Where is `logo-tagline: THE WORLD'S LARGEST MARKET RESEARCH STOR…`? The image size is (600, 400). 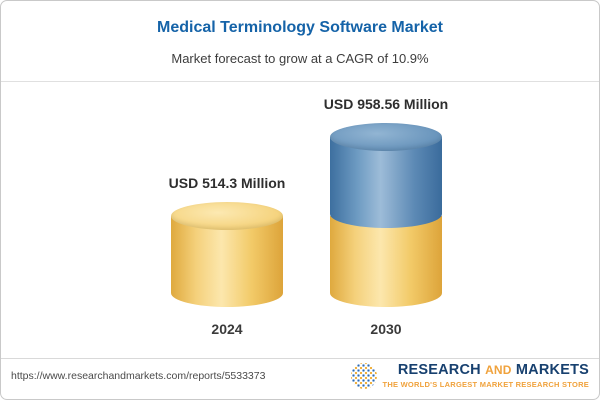
logo-tagline: THE WORLD'S LARGEST MARKET RESEARCH STOR… is located at coordinates (485, 384).